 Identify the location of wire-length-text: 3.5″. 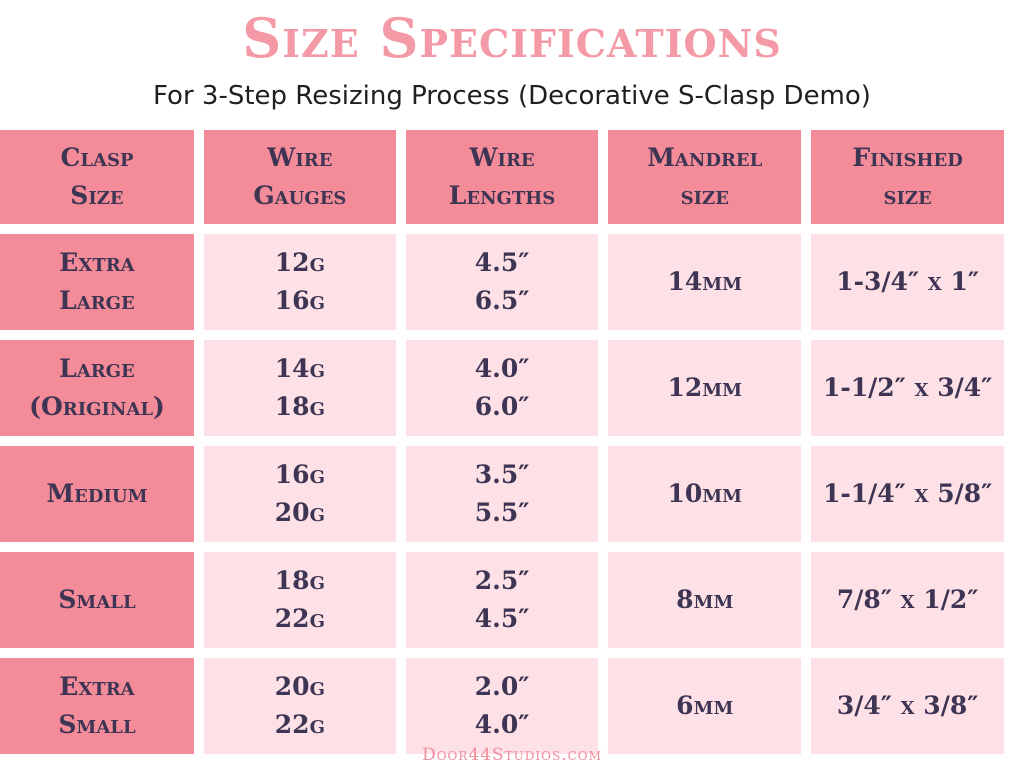
(502, 474).